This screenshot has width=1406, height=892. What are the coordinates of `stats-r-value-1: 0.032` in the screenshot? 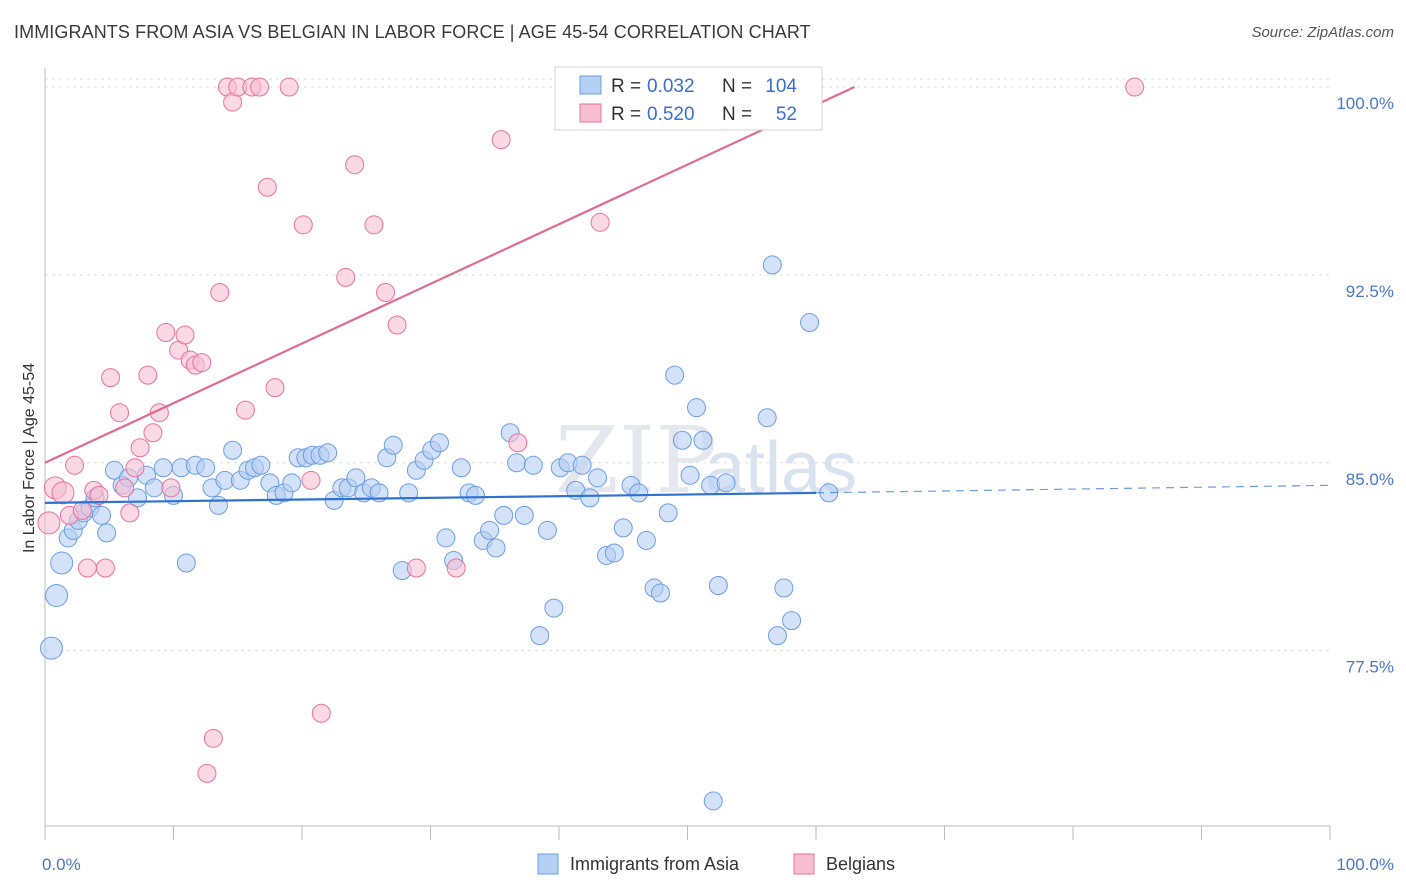 It's located at (671, 86).